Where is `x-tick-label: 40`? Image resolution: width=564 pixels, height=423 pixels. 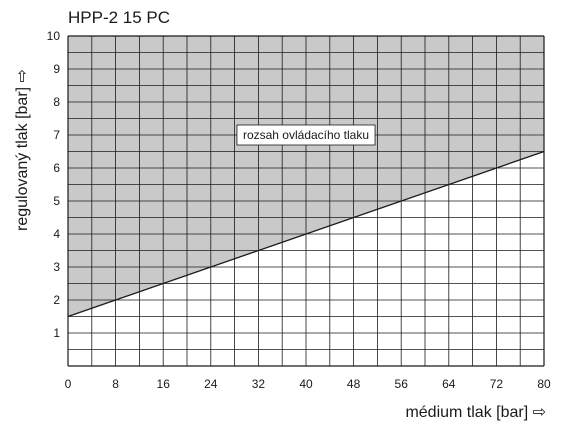 x-tick-label: 40 is located at coordinates (306, 384).